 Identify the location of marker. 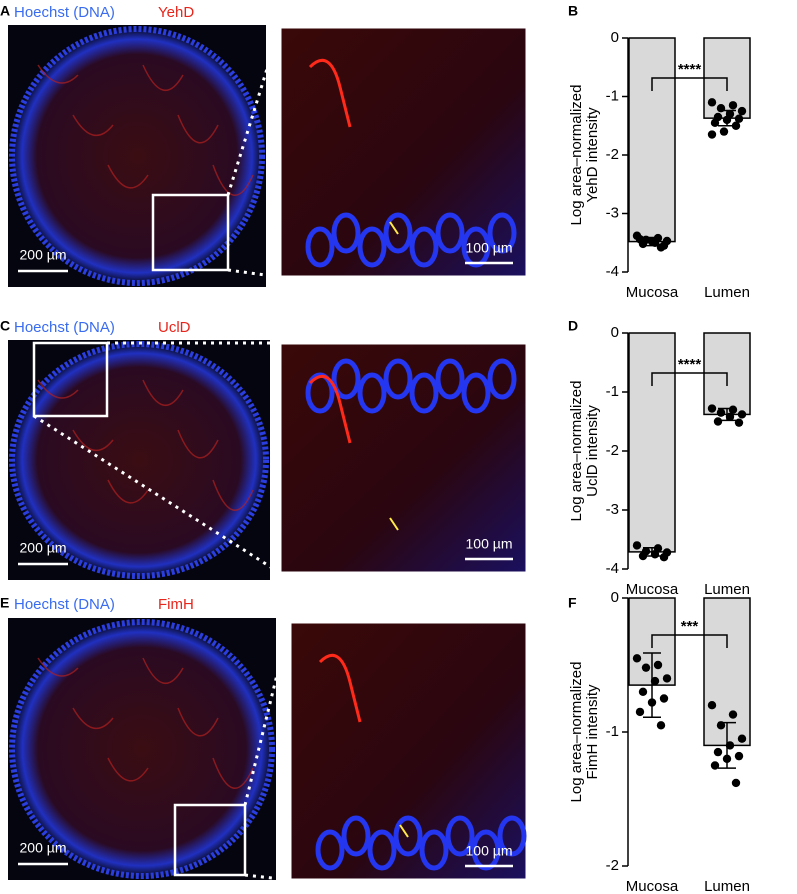
(404, 831).